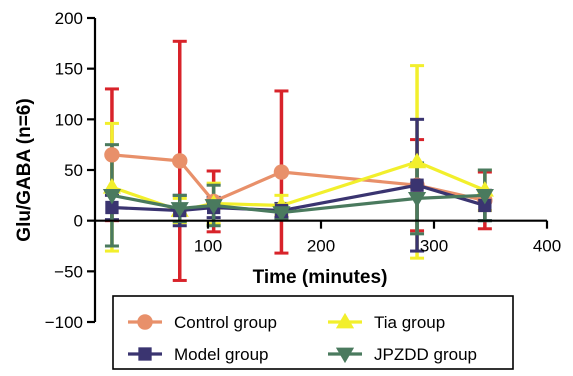  What do you see at coordinates (434, 246) in the screenshot?
I see `x-tick-label: 300` at bounding box center [434, 246].